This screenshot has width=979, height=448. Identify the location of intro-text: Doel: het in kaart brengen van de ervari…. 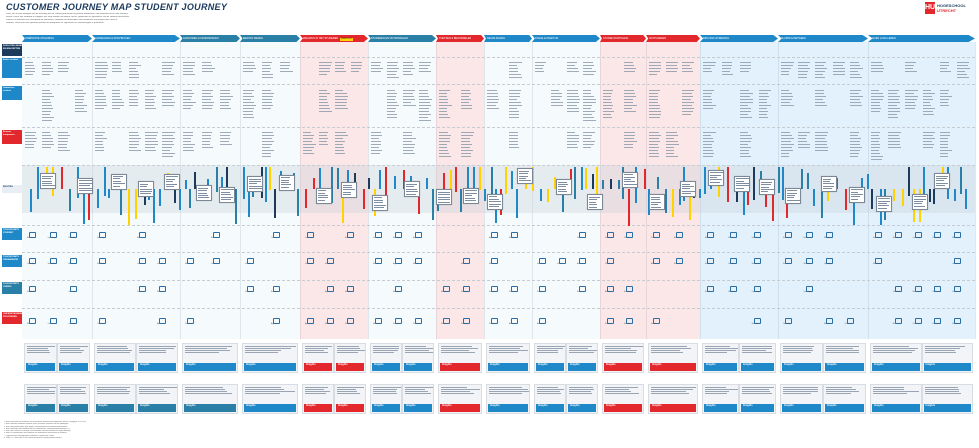
(316, 19).